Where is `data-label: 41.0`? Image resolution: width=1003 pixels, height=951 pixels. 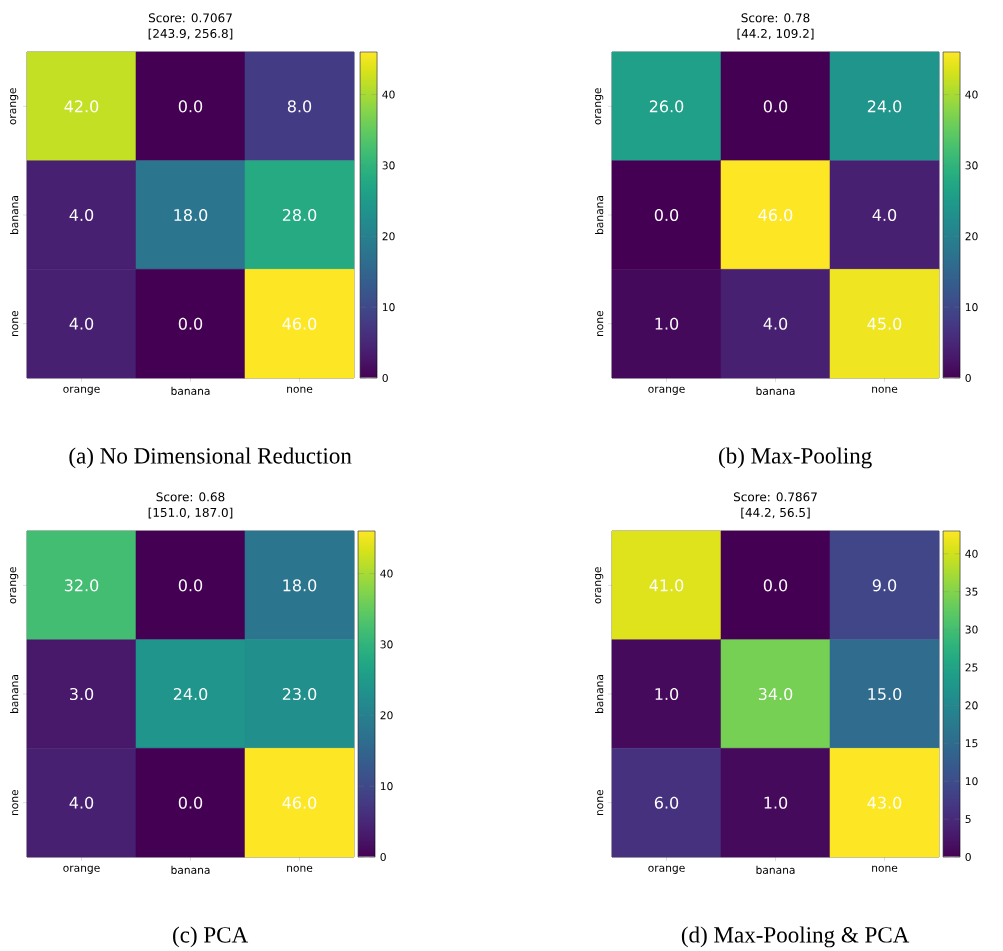
data-label: 41.0 is located at coordinates (666, 585).